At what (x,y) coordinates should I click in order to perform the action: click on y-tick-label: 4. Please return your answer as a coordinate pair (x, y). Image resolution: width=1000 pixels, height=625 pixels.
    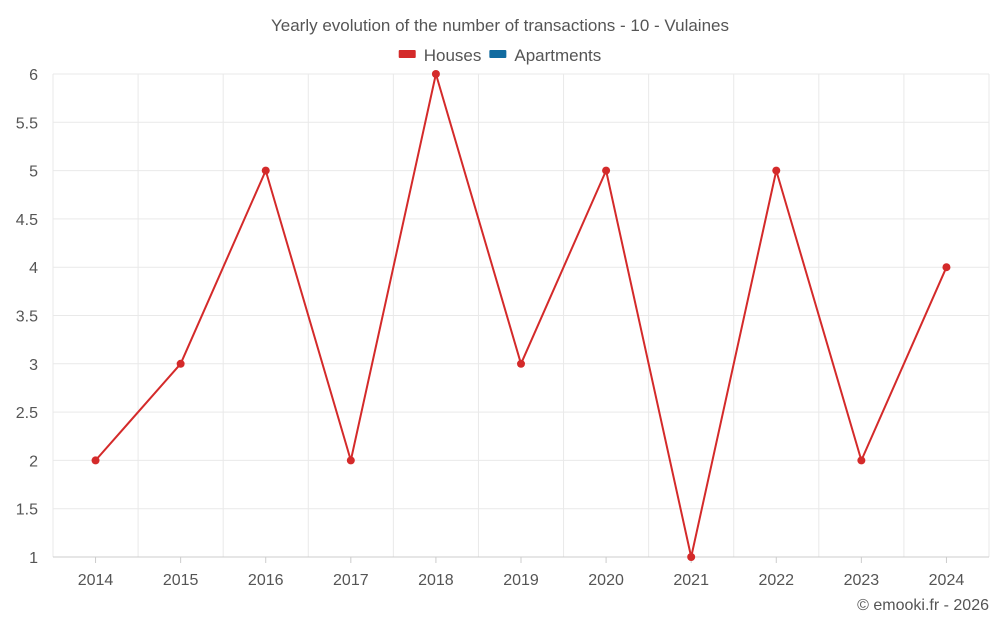
    Looking at the image, I should click on (33, 268).